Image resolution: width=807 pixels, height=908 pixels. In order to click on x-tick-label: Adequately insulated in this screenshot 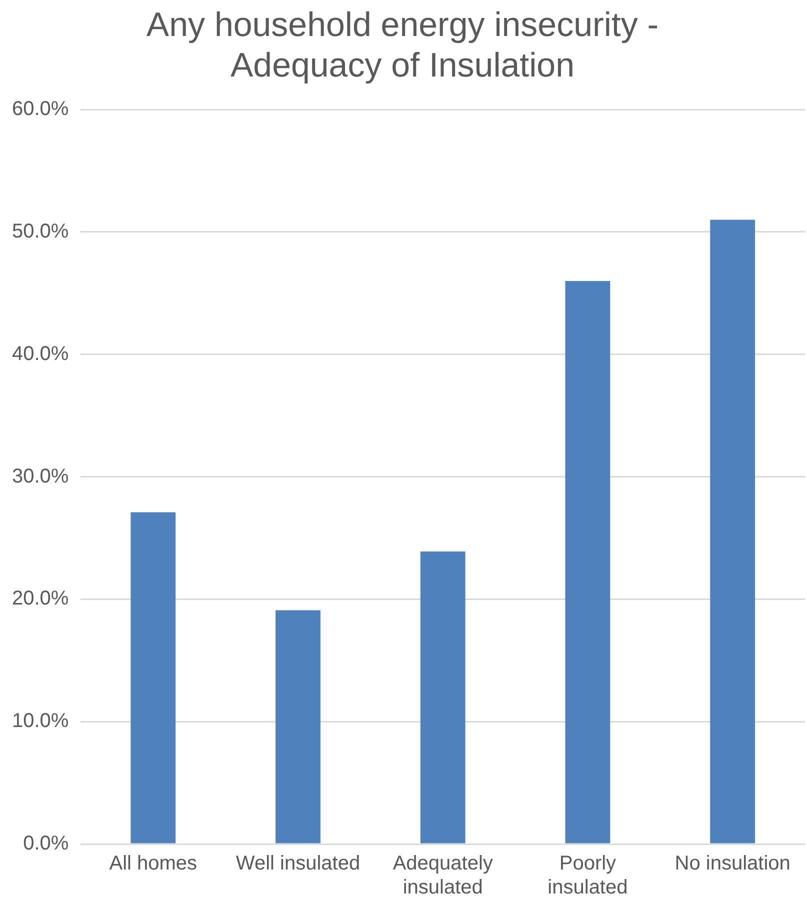, I will do `click(442, 875)`.